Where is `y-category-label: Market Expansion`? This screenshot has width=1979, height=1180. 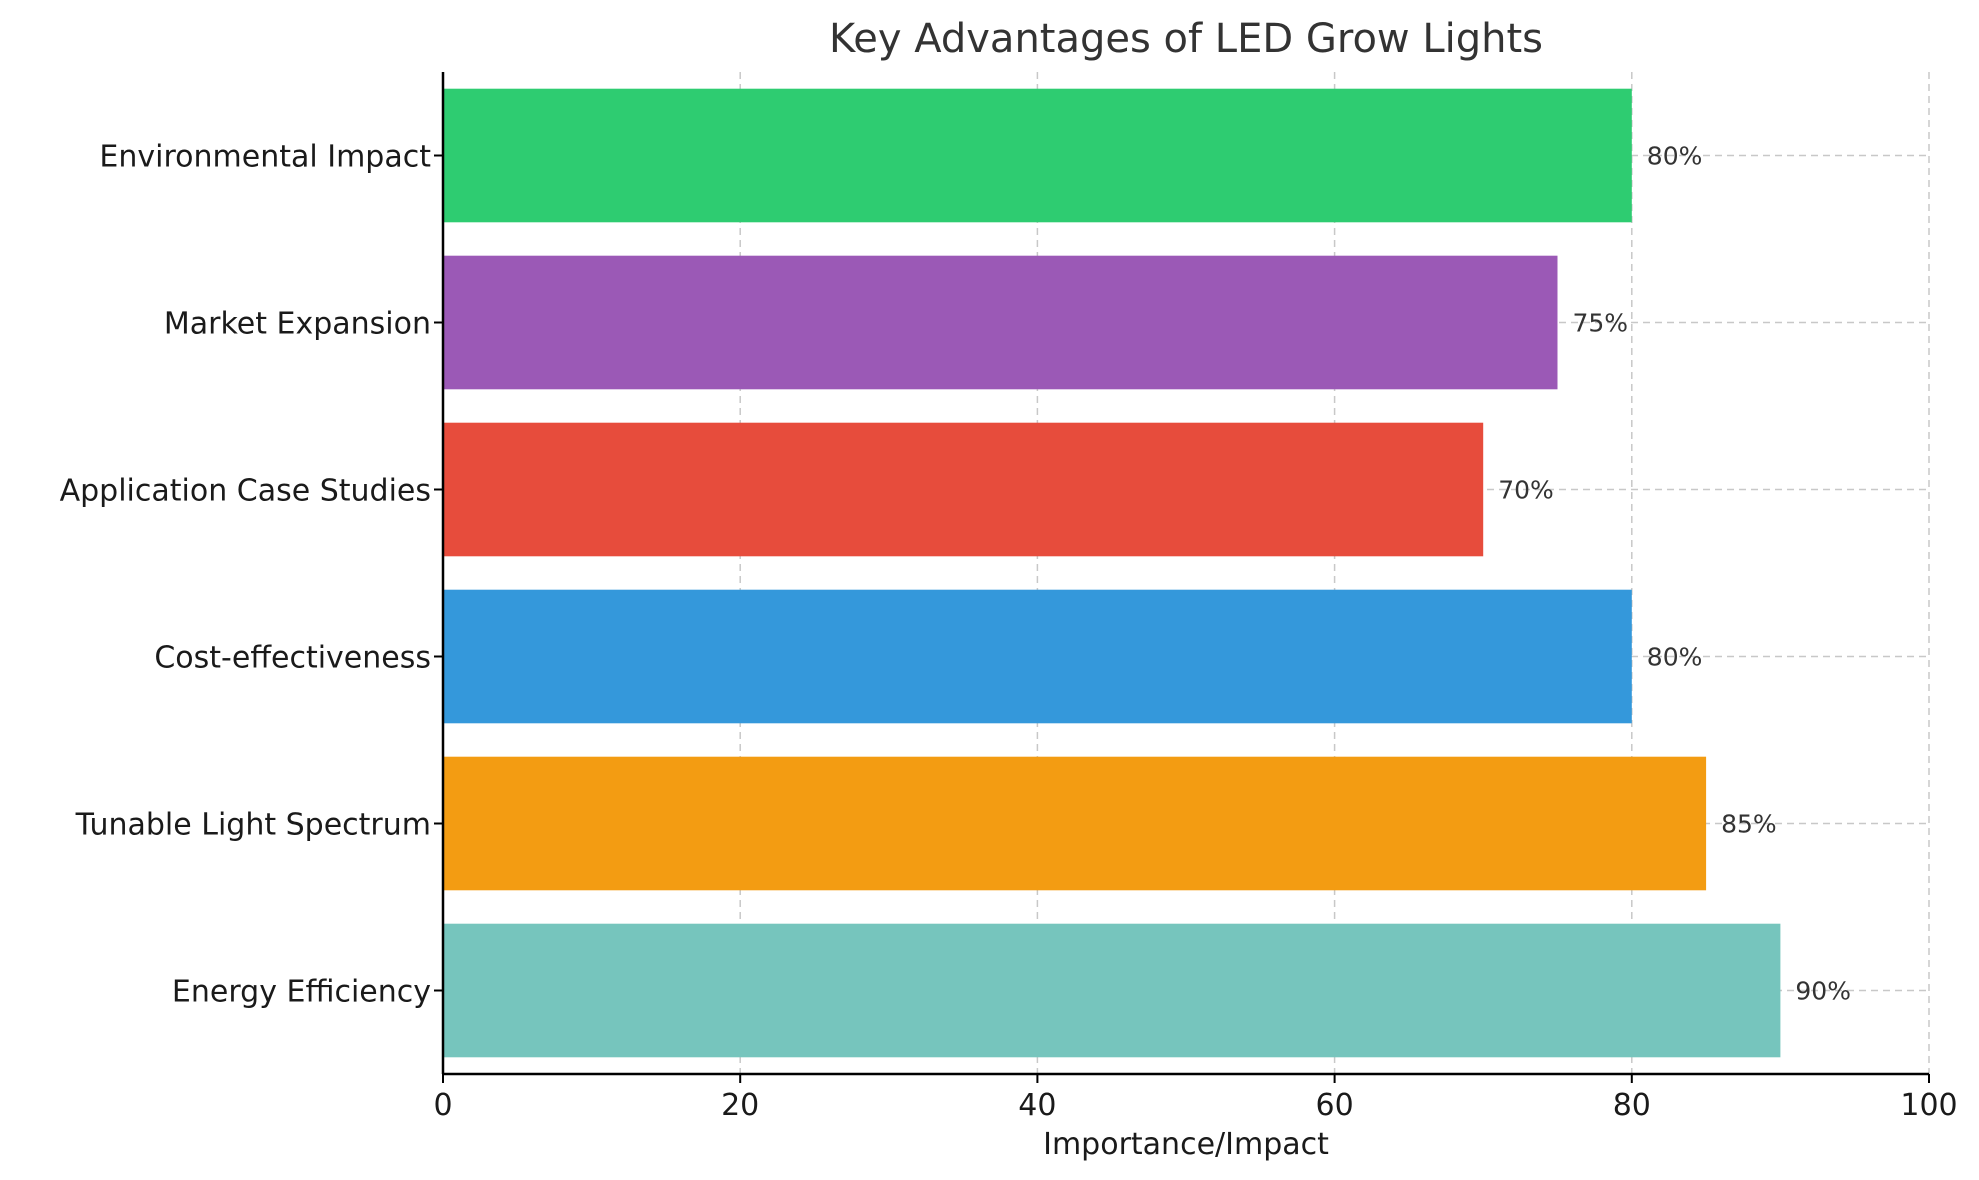
y-category-label: Market Expansion is located at coordinates (297, 324).